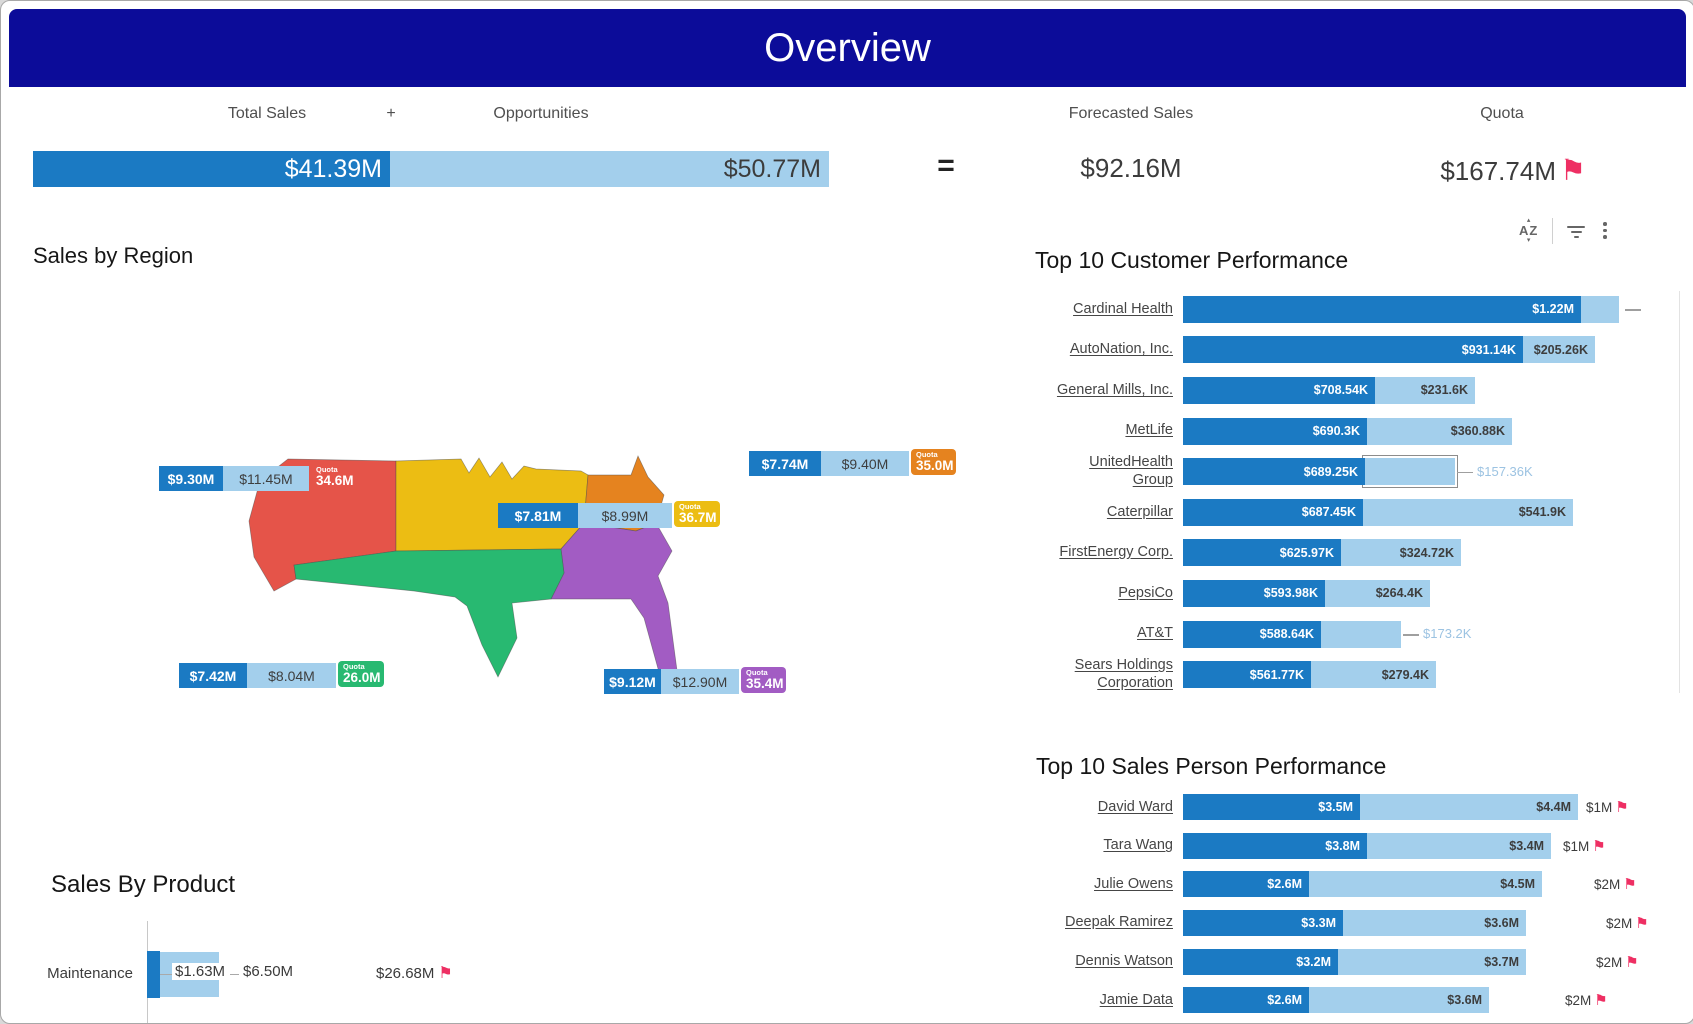  Describe the element at coordinates (1136, 999) in the screenshot. I see `person-name-link: Jamie Data` at that location.